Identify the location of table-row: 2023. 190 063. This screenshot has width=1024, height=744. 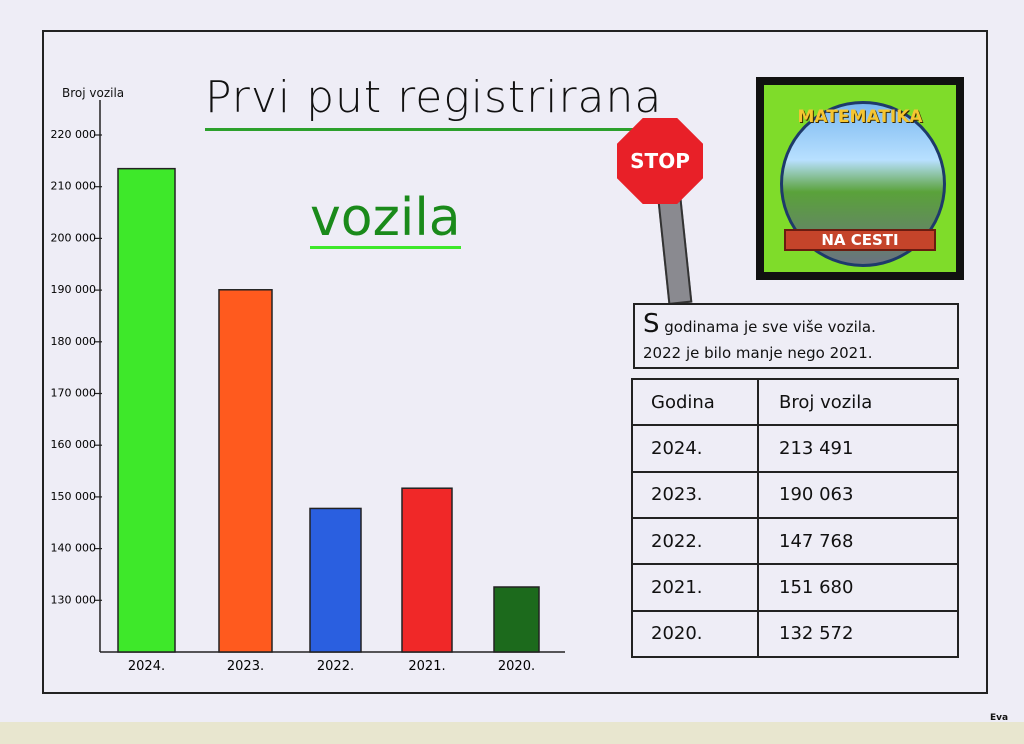
(795, 494).